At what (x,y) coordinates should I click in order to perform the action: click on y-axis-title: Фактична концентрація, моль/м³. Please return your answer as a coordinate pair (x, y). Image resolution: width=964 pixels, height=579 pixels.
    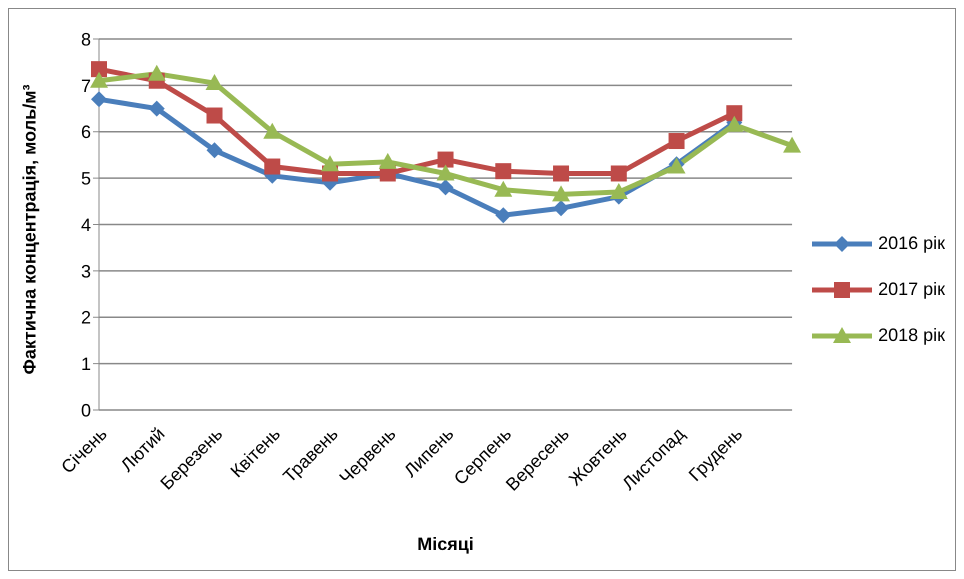
    Looking at the image, I should click on (29, 229).